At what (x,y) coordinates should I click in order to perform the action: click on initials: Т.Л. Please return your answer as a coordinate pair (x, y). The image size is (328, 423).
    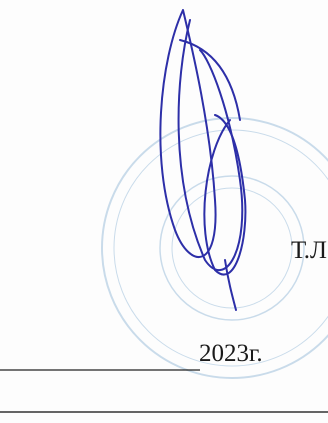
    Looking at the image, I should click on (309, 250).